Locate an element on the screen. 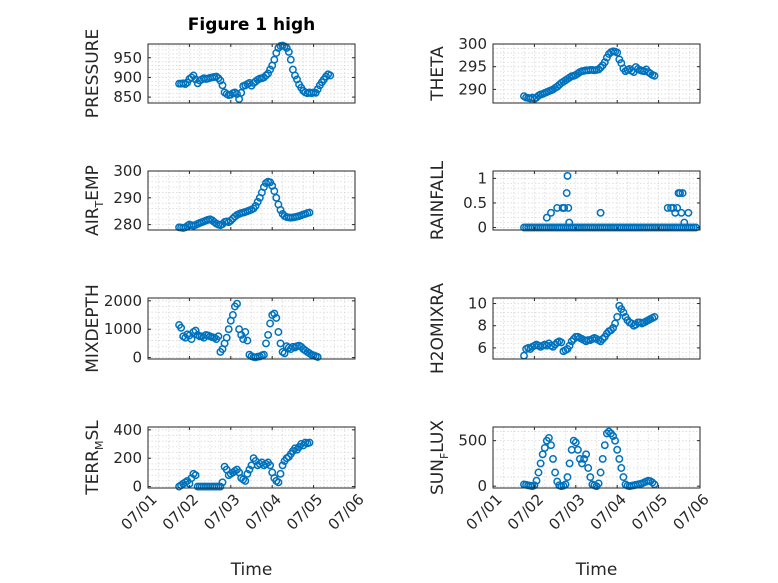 This screenshot has height=583, width=778. x-tick-label: 07/01 is located at coordinates (138, 511).